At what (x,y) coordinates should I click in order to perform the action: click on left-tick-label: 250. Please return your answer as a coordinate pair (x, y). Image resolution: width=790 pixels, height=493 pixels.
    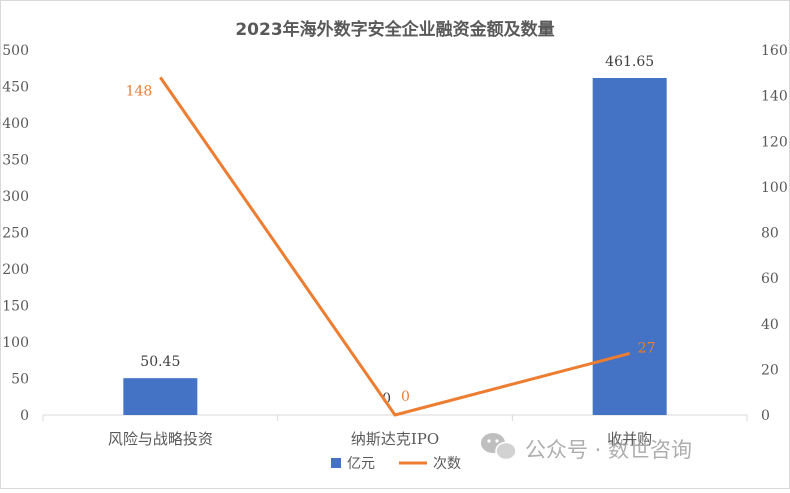
    Looking at the image, I should click on (15, 234).